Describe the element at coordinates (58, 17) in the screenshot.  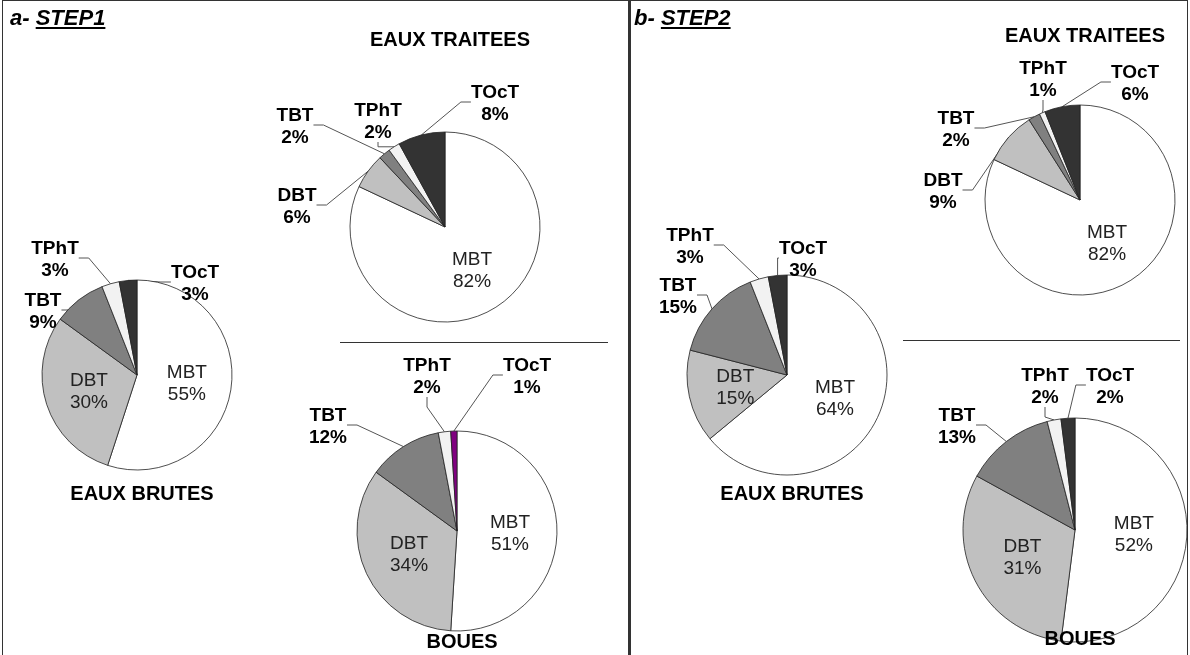
I see `text: a- STEP1` at that location.